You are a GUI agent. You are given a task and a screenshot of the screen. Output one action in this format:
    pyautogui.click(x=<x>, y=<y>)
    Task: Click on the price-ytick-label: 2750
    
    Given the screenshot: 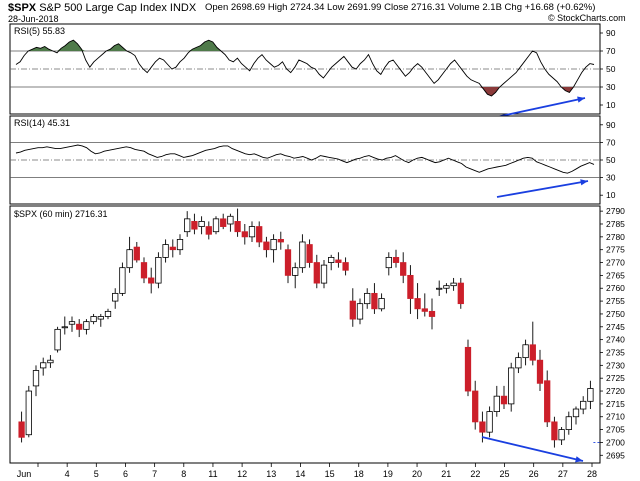 What is the action you would take?
    pyautogui.click(x=615, y=314)
    